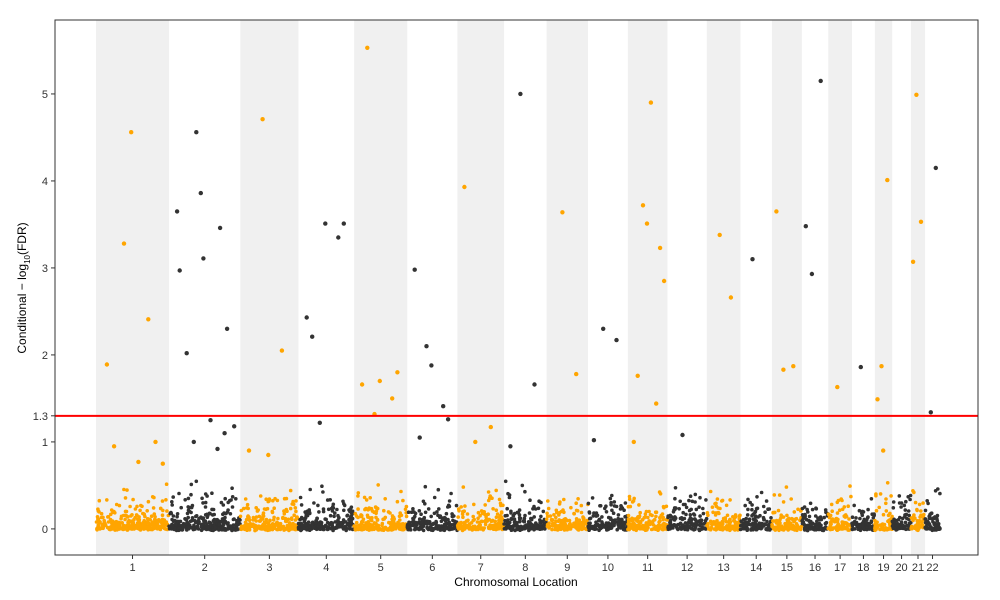  Describe the element at coordinates (269, 568) in the screenshot. I see `x-tick-label: 3` at that location.